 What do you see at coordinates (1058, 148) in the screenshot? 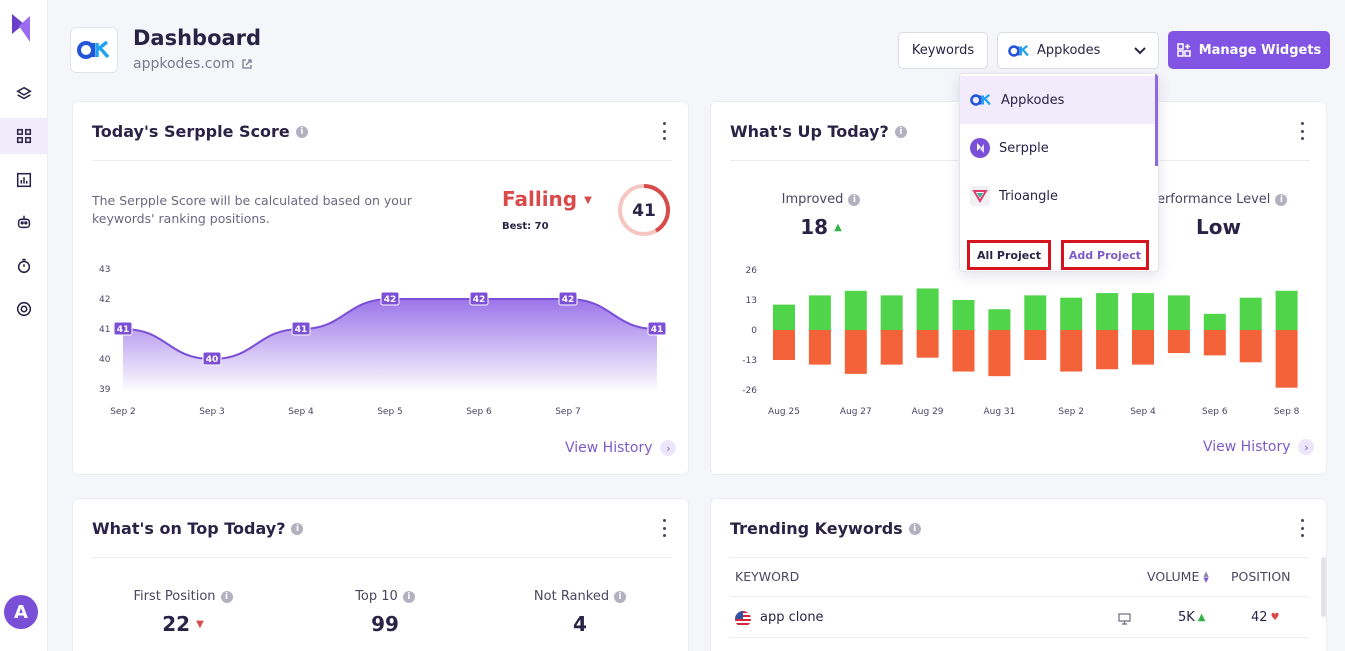
I see `dropdown-item-serpple: Serpple` at bounding box center [1058, 148].